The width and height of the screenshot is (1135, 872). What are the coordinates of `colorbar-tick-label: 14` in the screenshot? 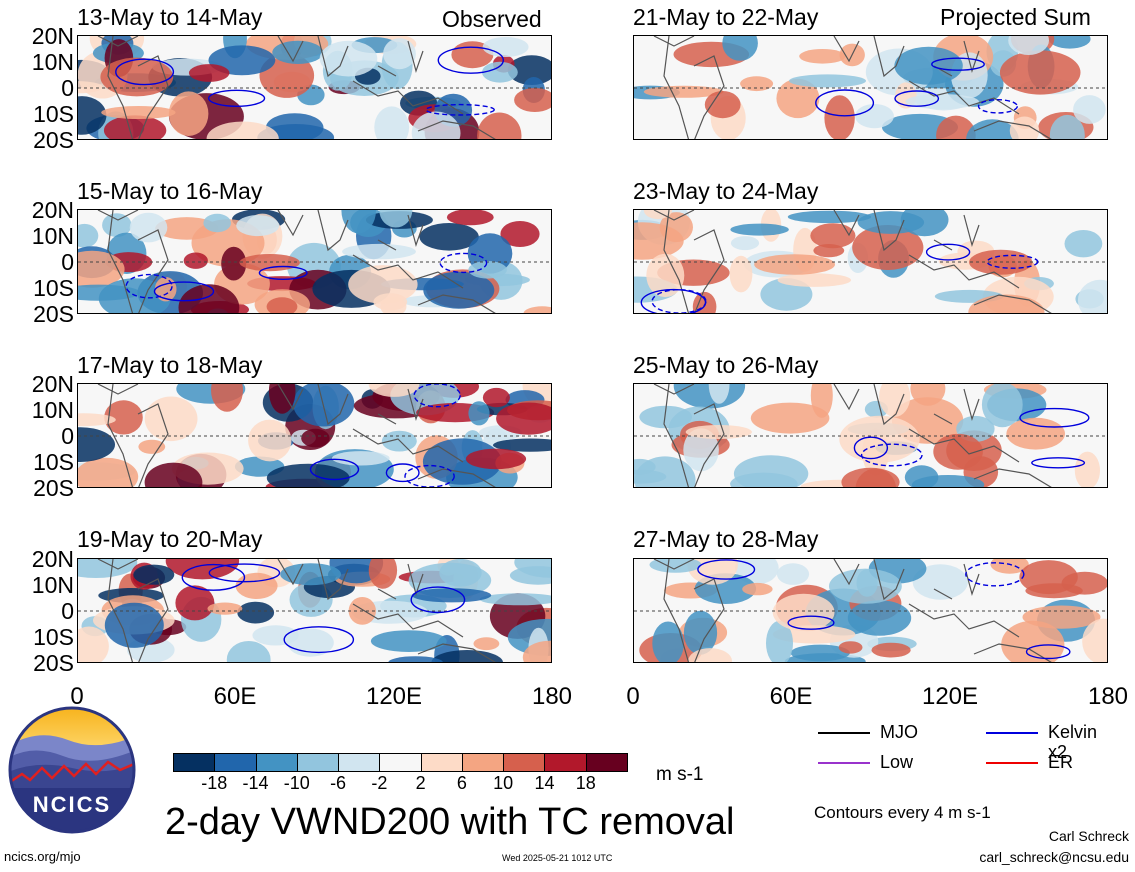 It's located at (544, 783).